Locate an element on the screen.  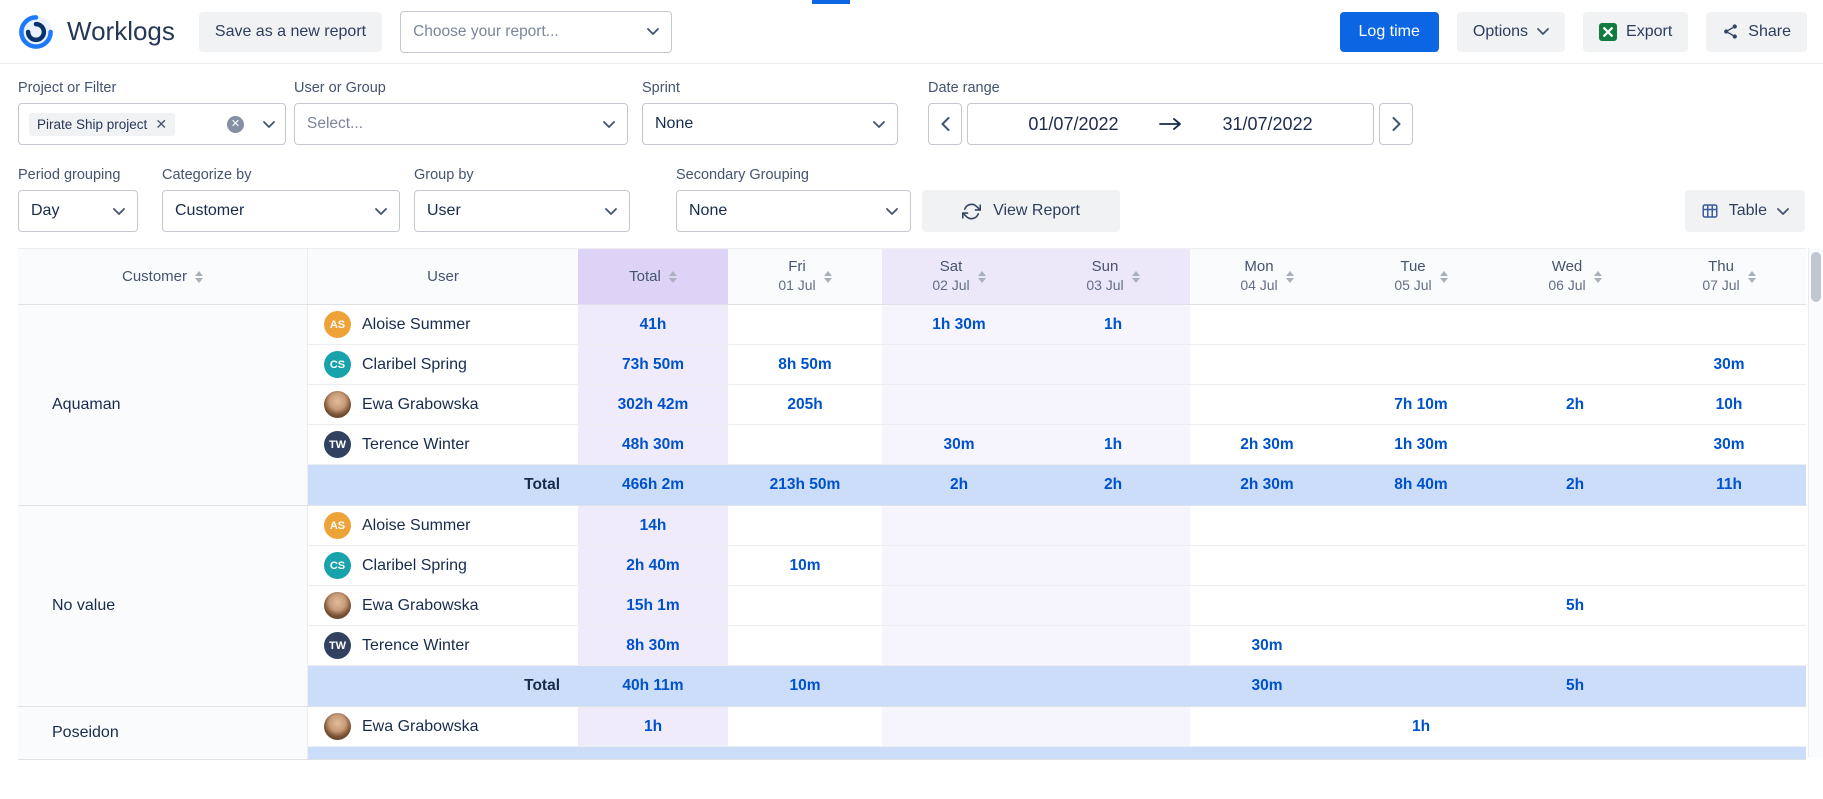
day-cell: 2h is located at coordinates (1575, 404).